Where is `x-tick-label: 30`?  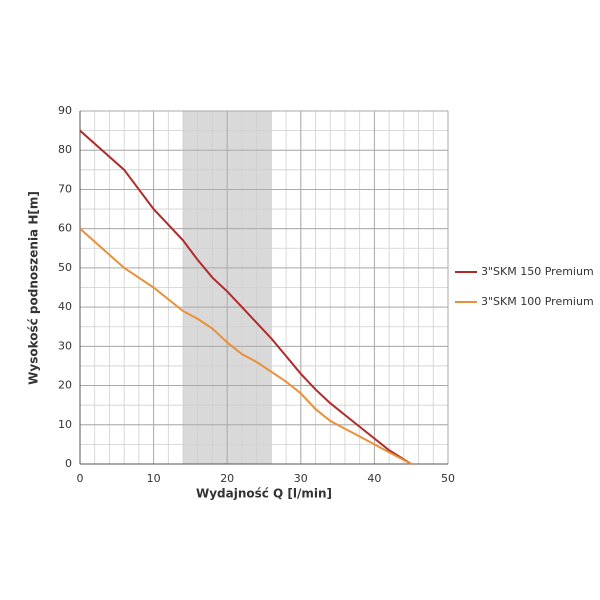 x-tick-label: 30 is located at coordinates (301, 478).